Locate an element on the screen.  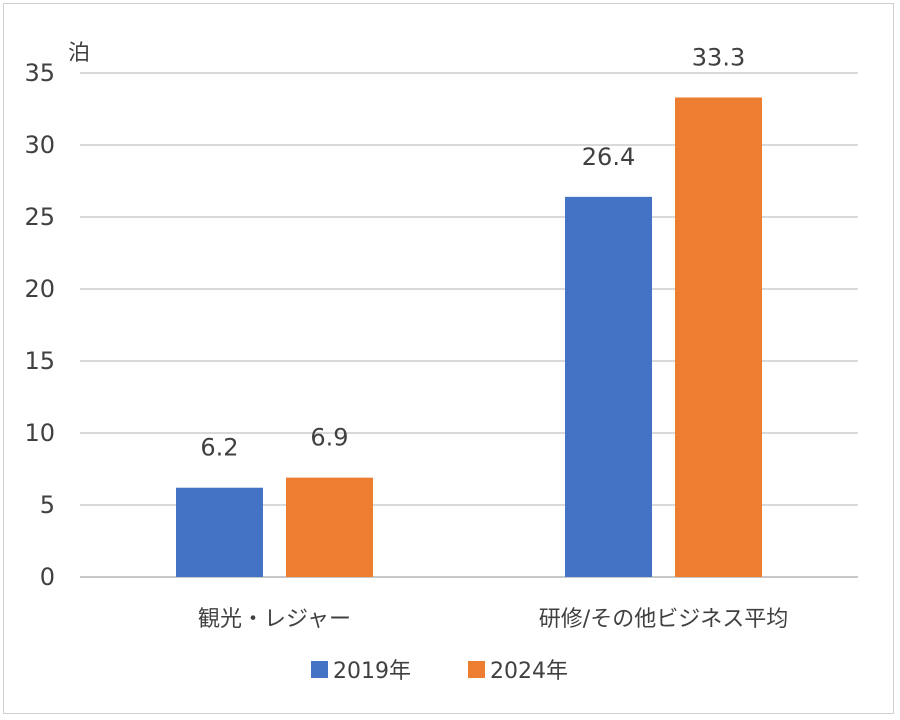
data-label: 6.9 is located at coordinates (329, 438).